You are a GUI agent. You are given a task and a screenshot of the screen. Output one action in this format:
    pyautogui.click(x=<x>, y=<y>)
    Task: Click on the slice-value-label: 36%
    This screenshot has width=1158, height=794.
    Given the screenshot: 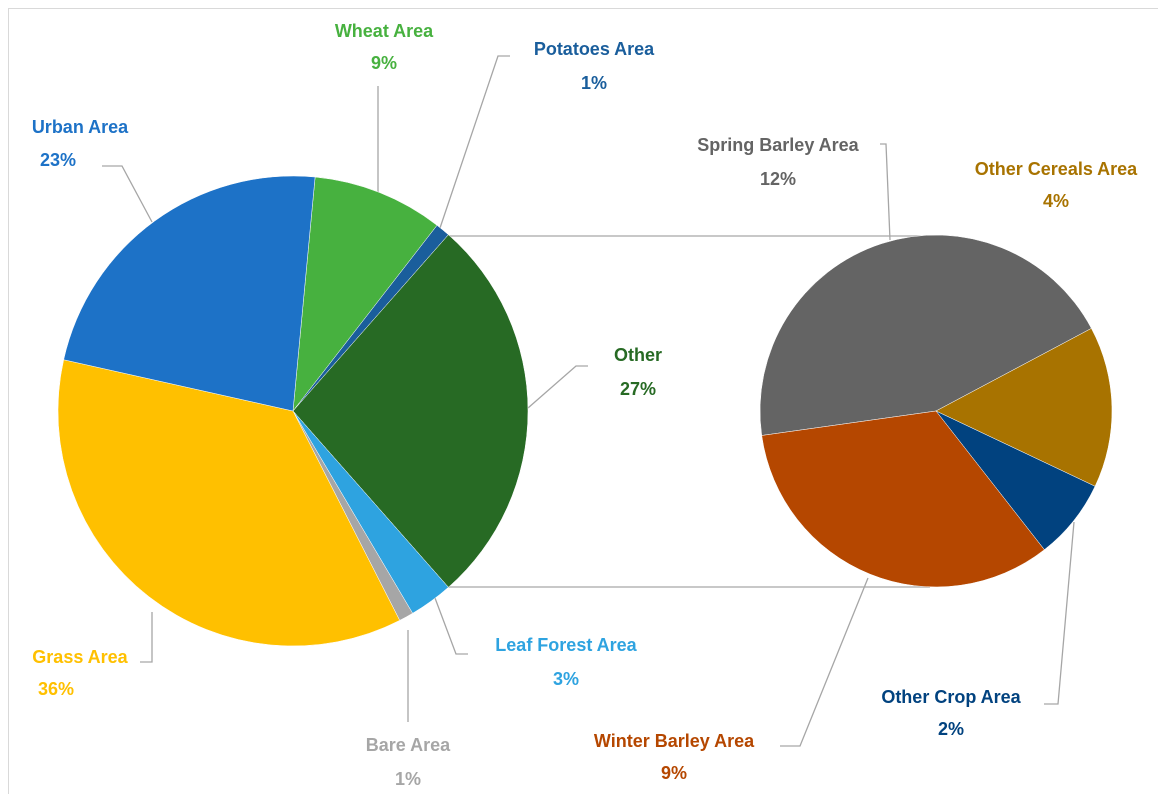 What is the action you would take?
    pyautogui.click(x=56, y=689)
    